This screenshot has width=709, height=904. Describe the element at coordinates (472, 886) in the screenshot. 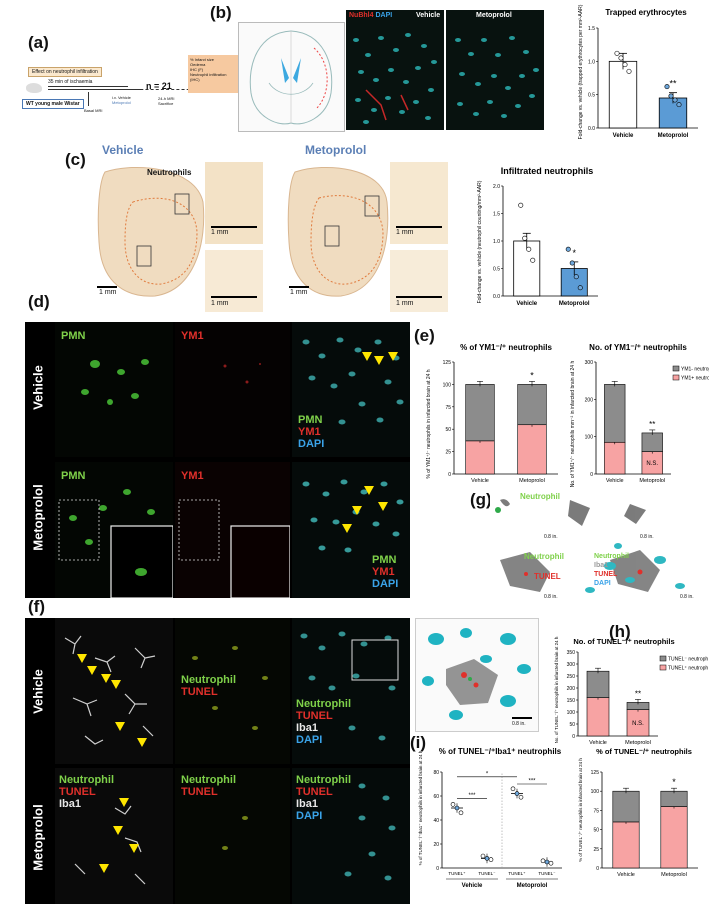

I see `group-label: Vehicle` at that location.